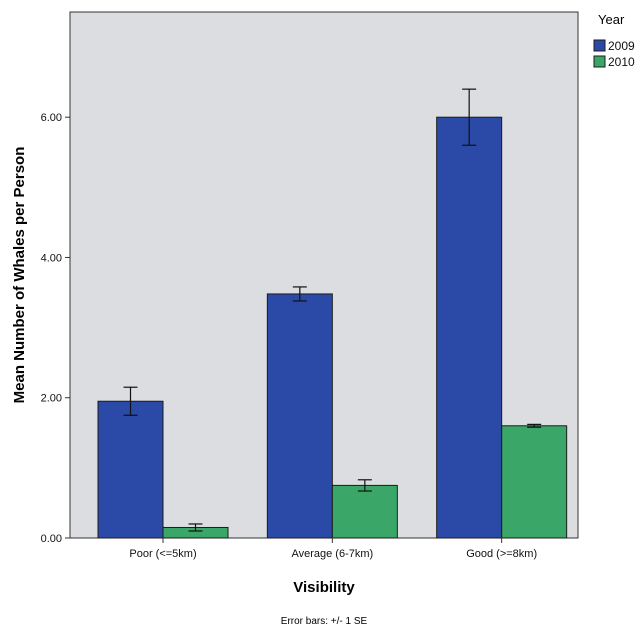 This screenshot has height=636, width=642. Describe the element at coordinates (599, 45) in the screenshot. I see `legend-swatch-2009` at that location.